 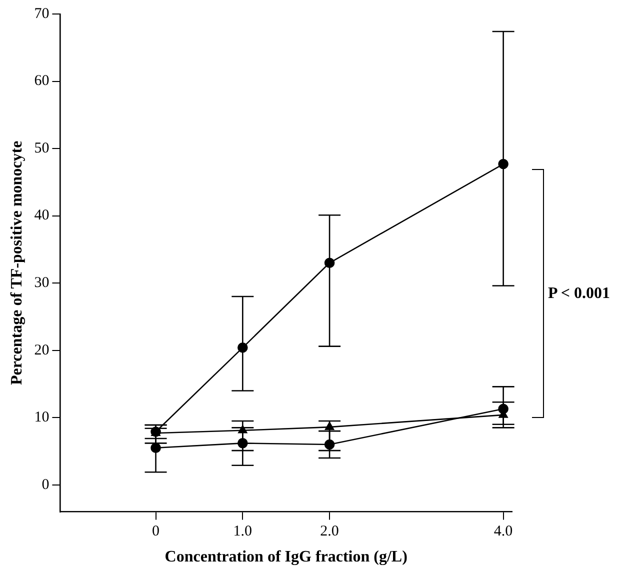 What do you see at coordinates (42, 81) in the screenshot?
I see `y-tick-label: 60` at bounding box center [42, 81].